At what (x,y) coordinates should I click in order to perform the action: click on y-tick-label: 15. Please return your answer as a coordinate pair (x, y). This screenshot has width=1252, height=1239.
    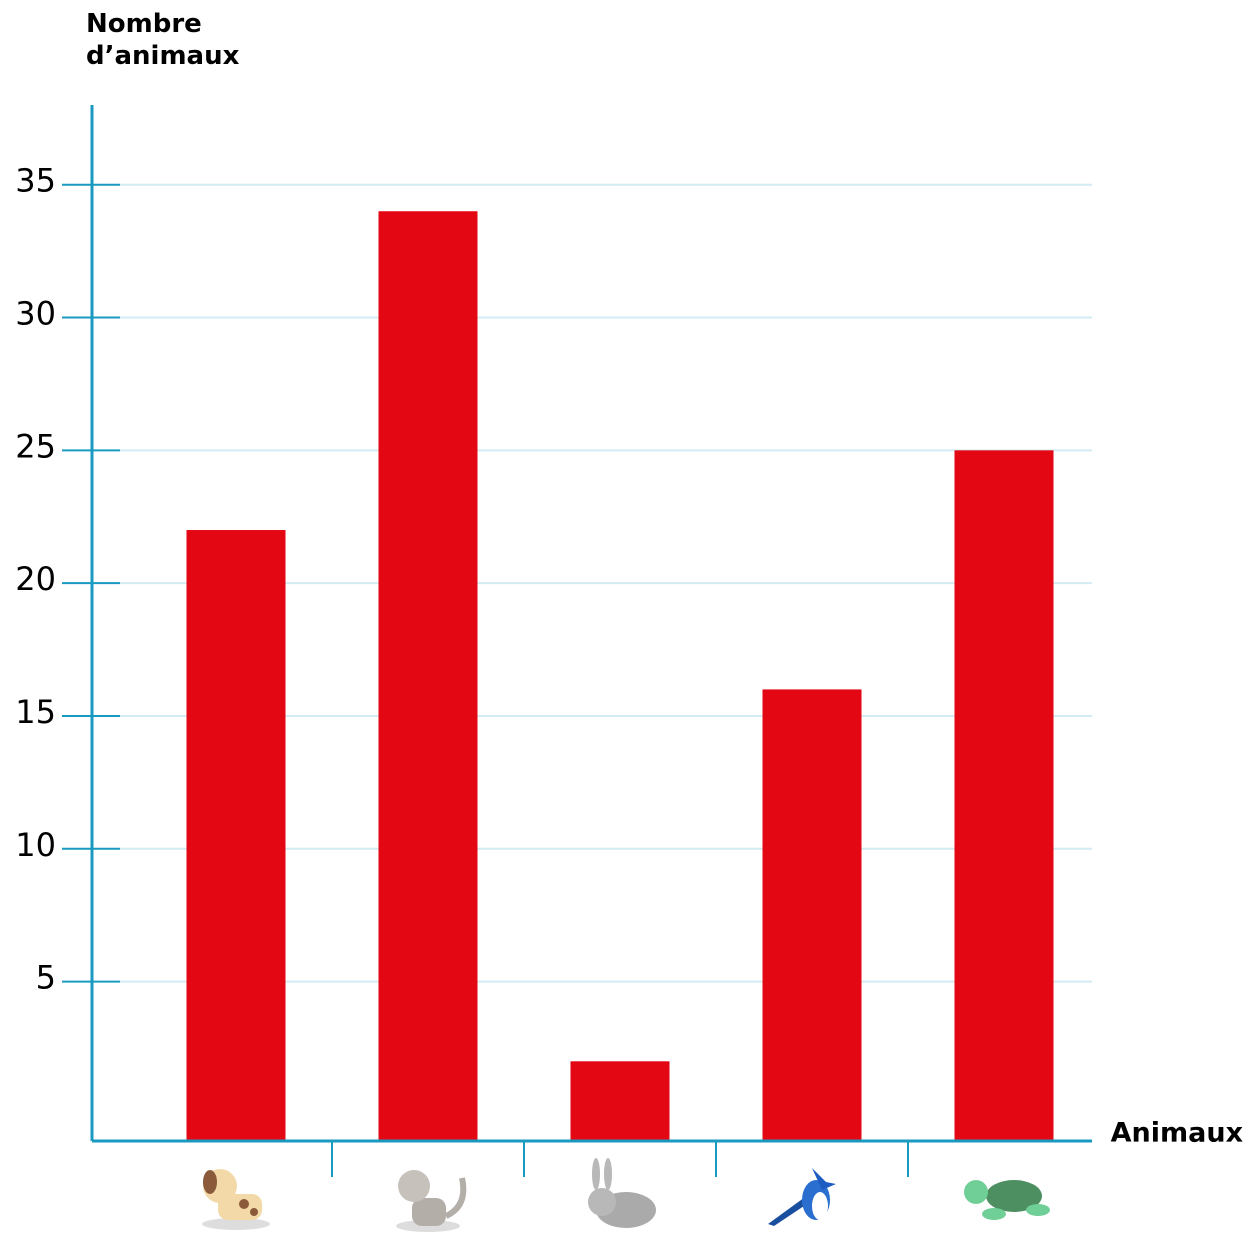
    Looking at the image, I should click on (35, 712).